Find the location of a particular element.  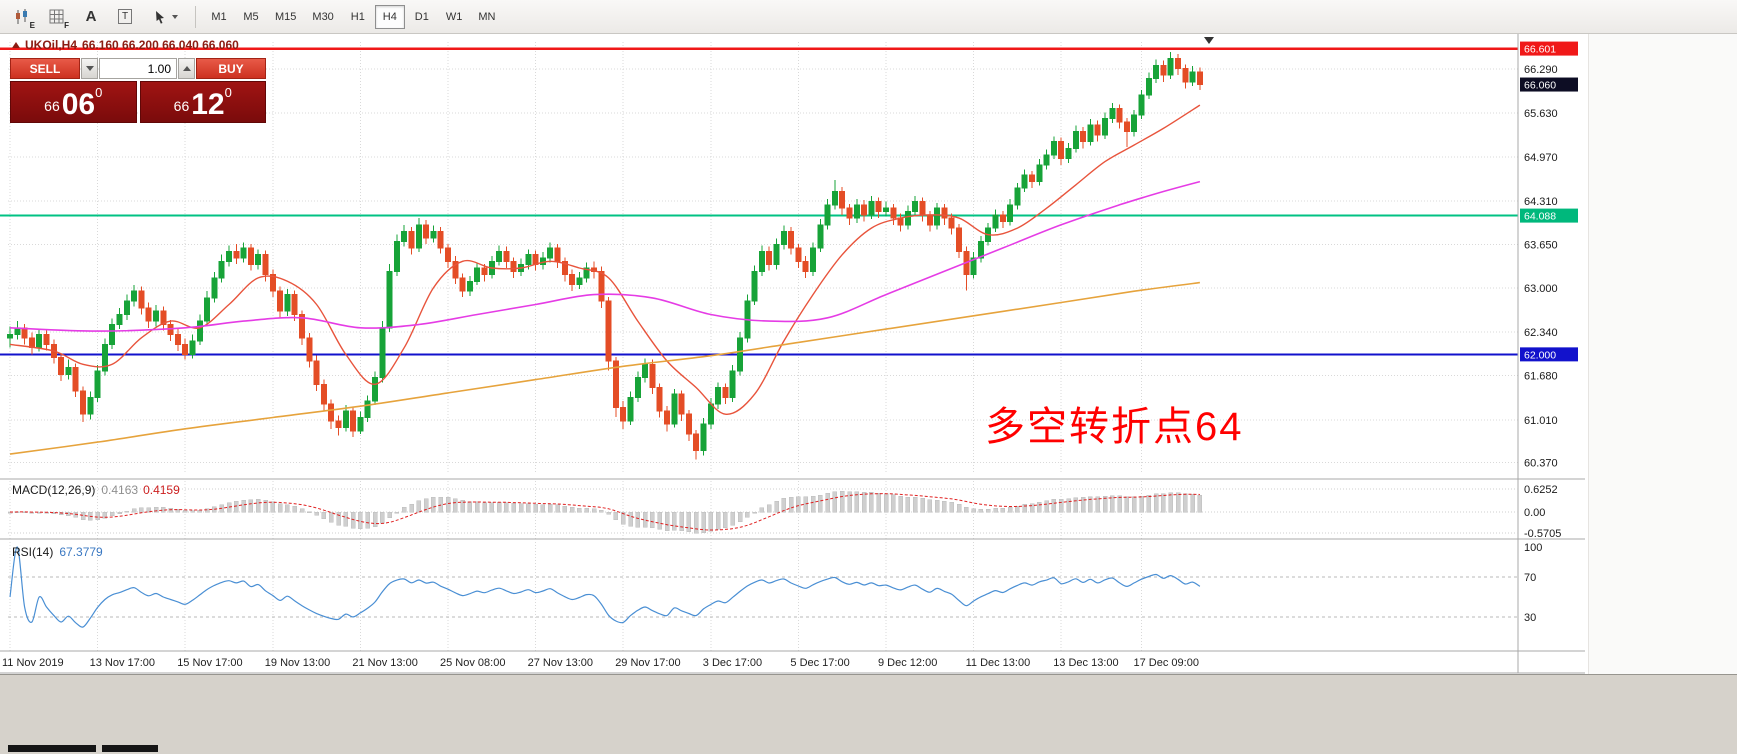

svg-text: 9 Dec 12:00 is located at coordinates (907, 663).